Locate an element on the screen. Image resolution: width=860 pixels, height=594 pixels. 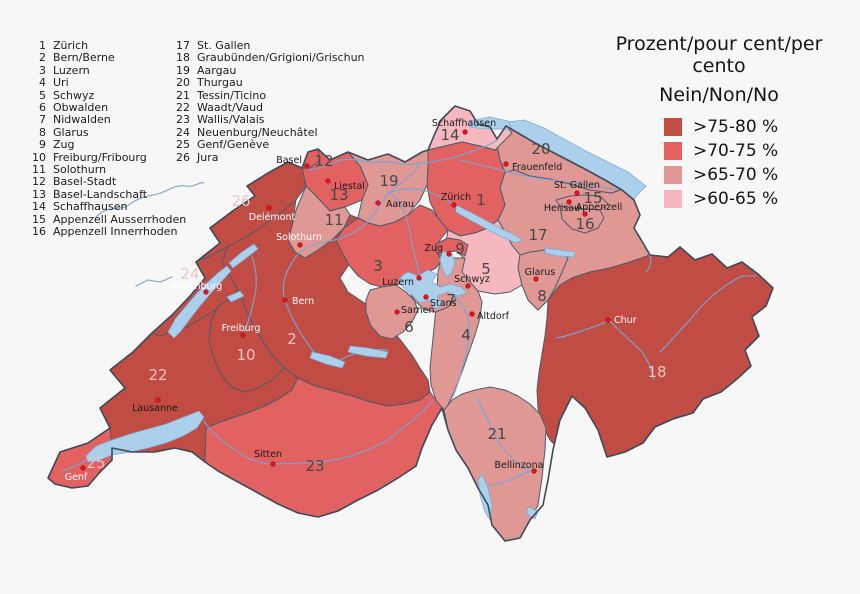
canton-list-name: Zug is located at coordinates (64, 145).